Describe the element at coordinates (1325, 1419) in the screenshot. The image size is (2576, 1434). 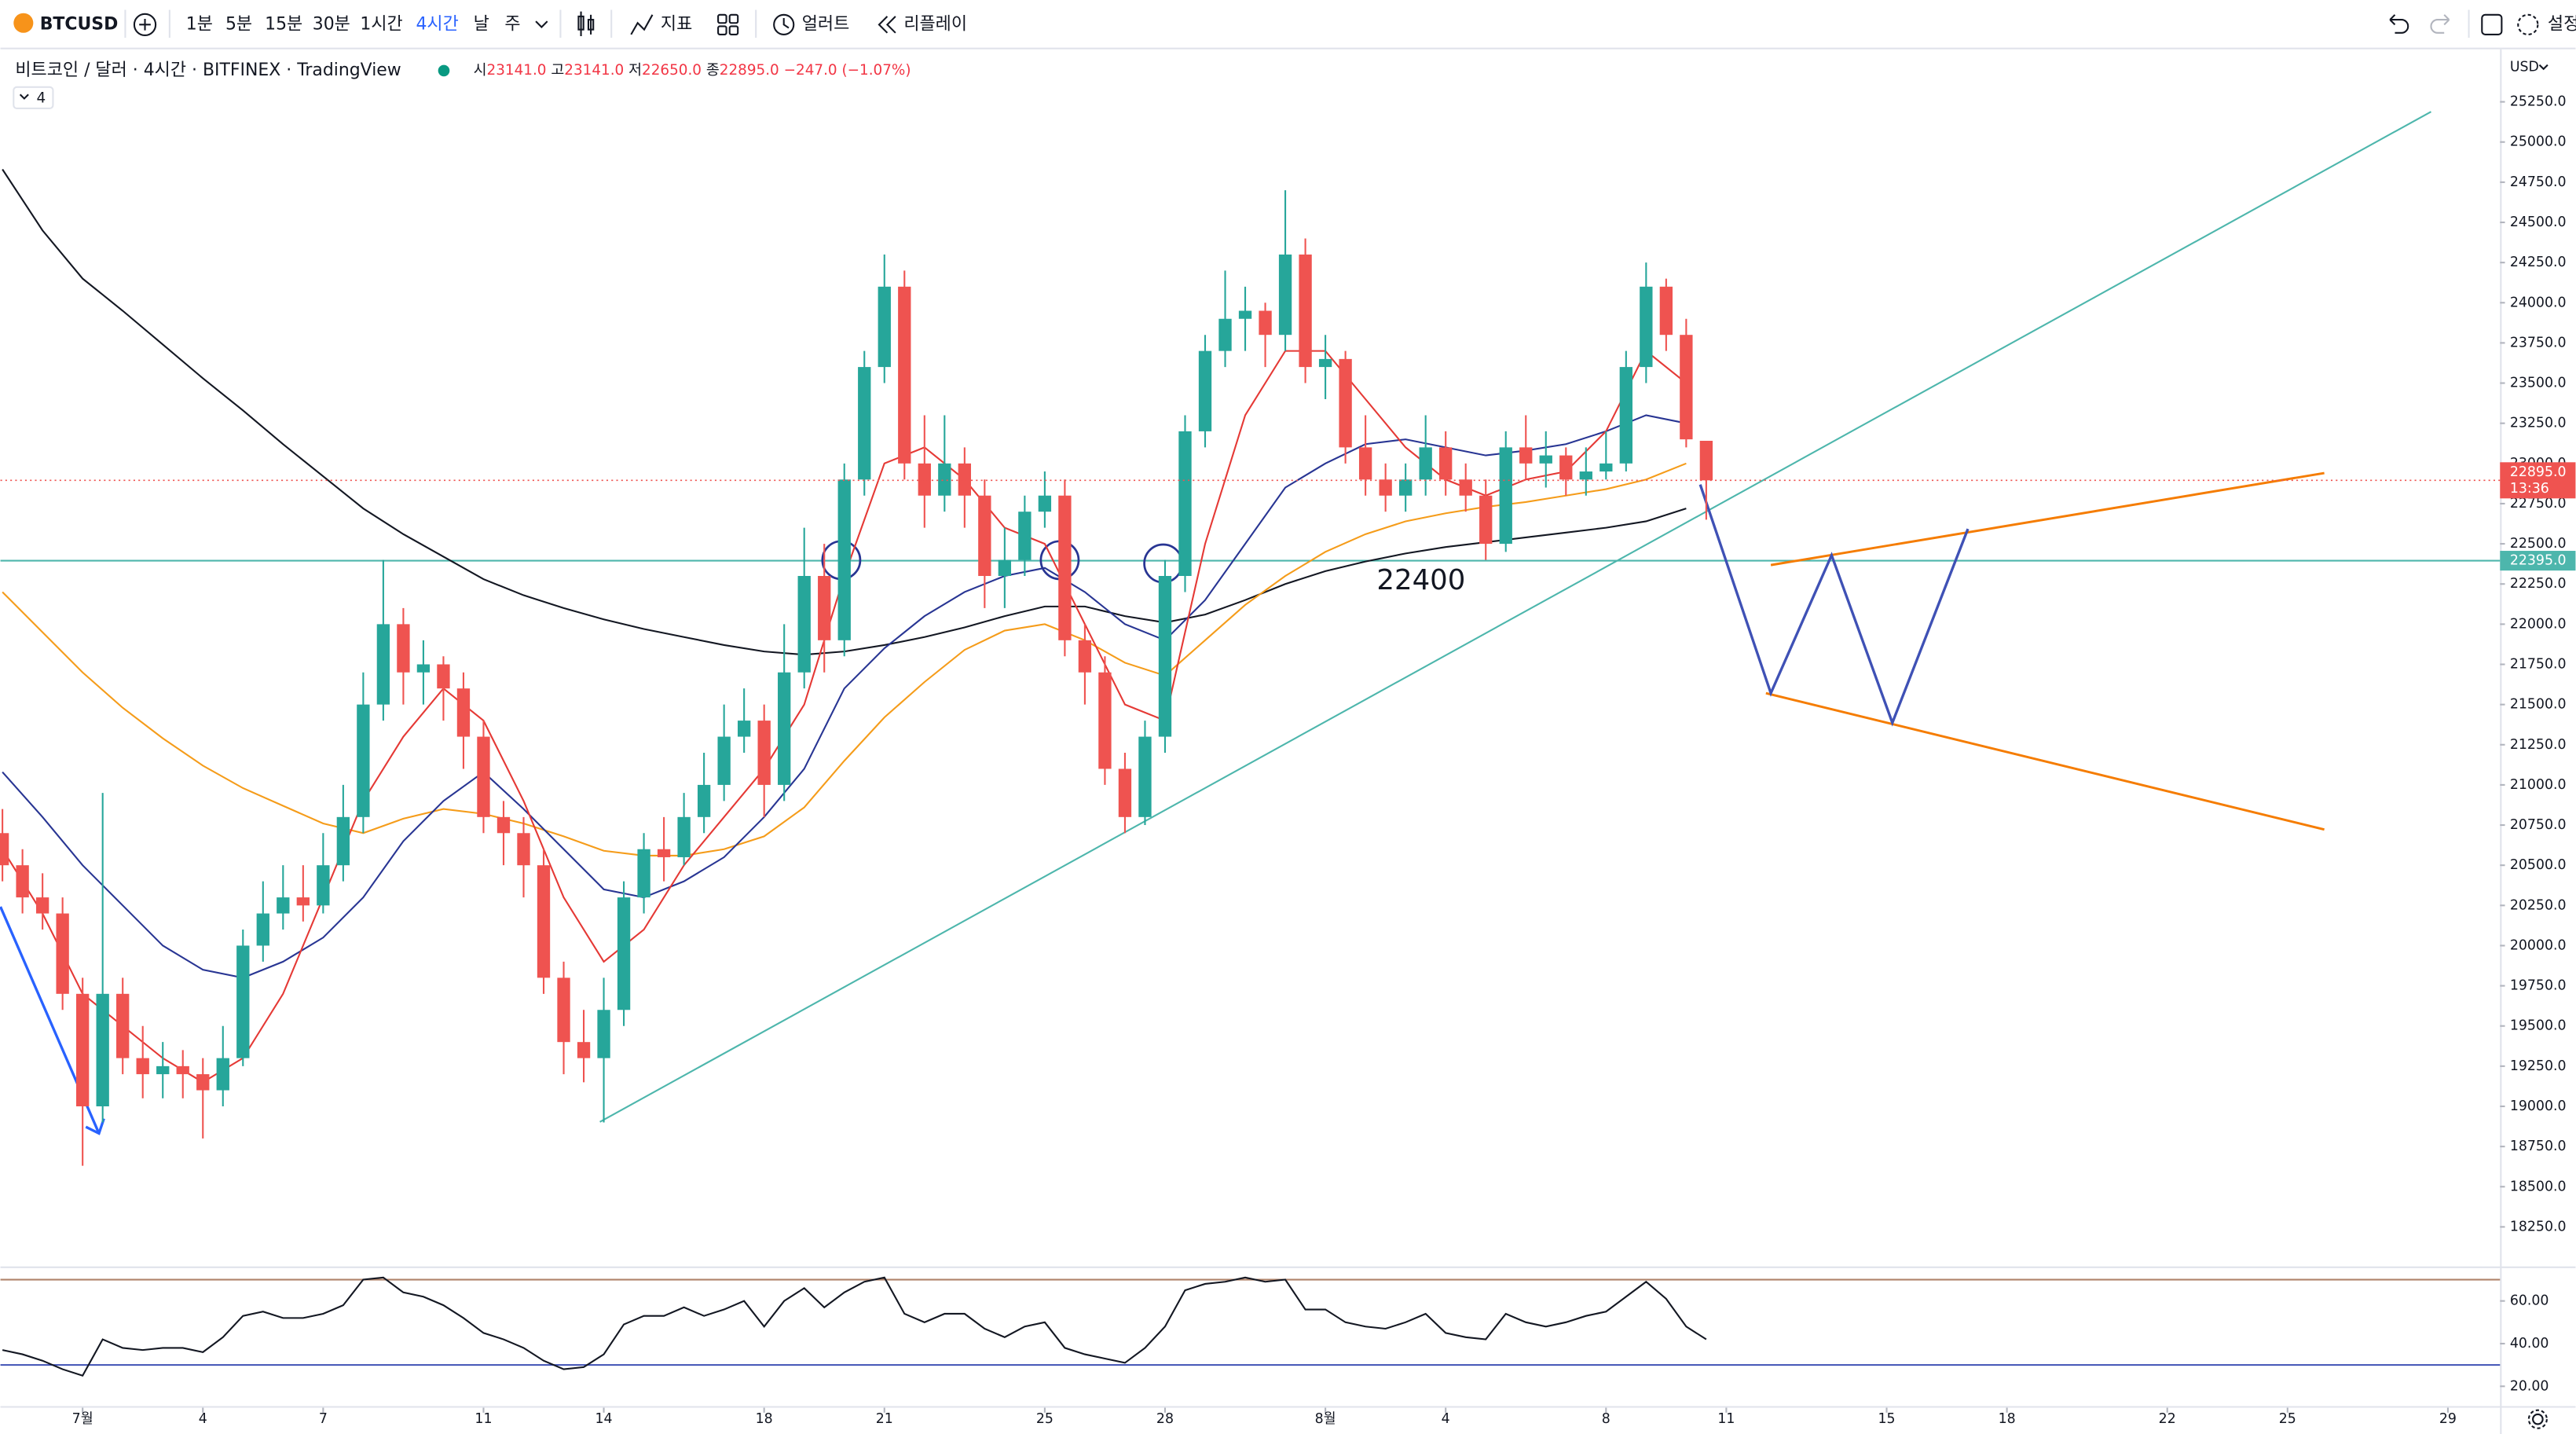
I see `x-tick-label: 8월` at that location.